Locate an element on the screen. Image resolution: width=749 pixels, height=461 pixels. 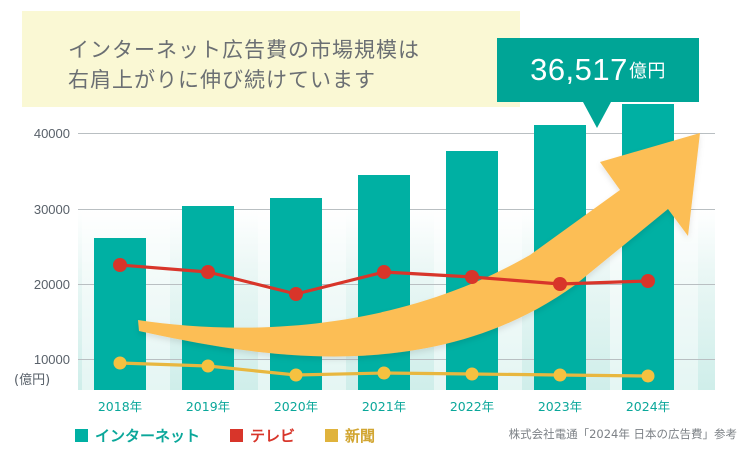
x-tick-2022: 2022年 is located at coordinates (472, 406).